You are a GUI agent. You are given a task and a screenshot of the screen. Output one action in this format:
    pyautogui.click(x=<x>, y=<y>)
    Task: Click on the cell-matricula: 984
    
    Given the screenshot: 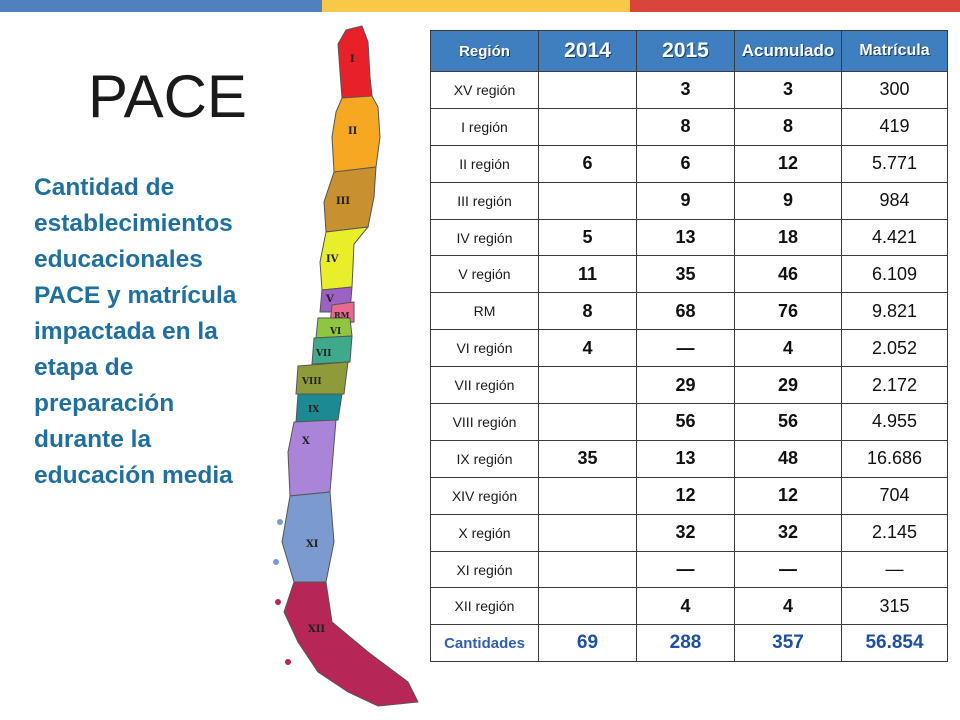 What is the action you would take?
    pyautogui.click(x=894, y=200)
    